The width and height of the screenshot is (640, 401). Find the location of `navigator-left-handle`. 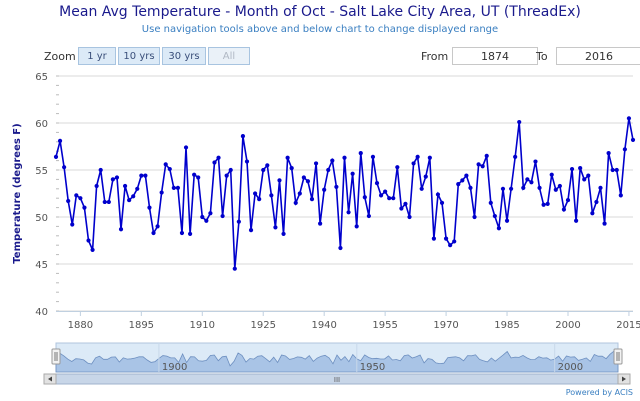

navigator-left-handle is located at coordinates (56, 356).